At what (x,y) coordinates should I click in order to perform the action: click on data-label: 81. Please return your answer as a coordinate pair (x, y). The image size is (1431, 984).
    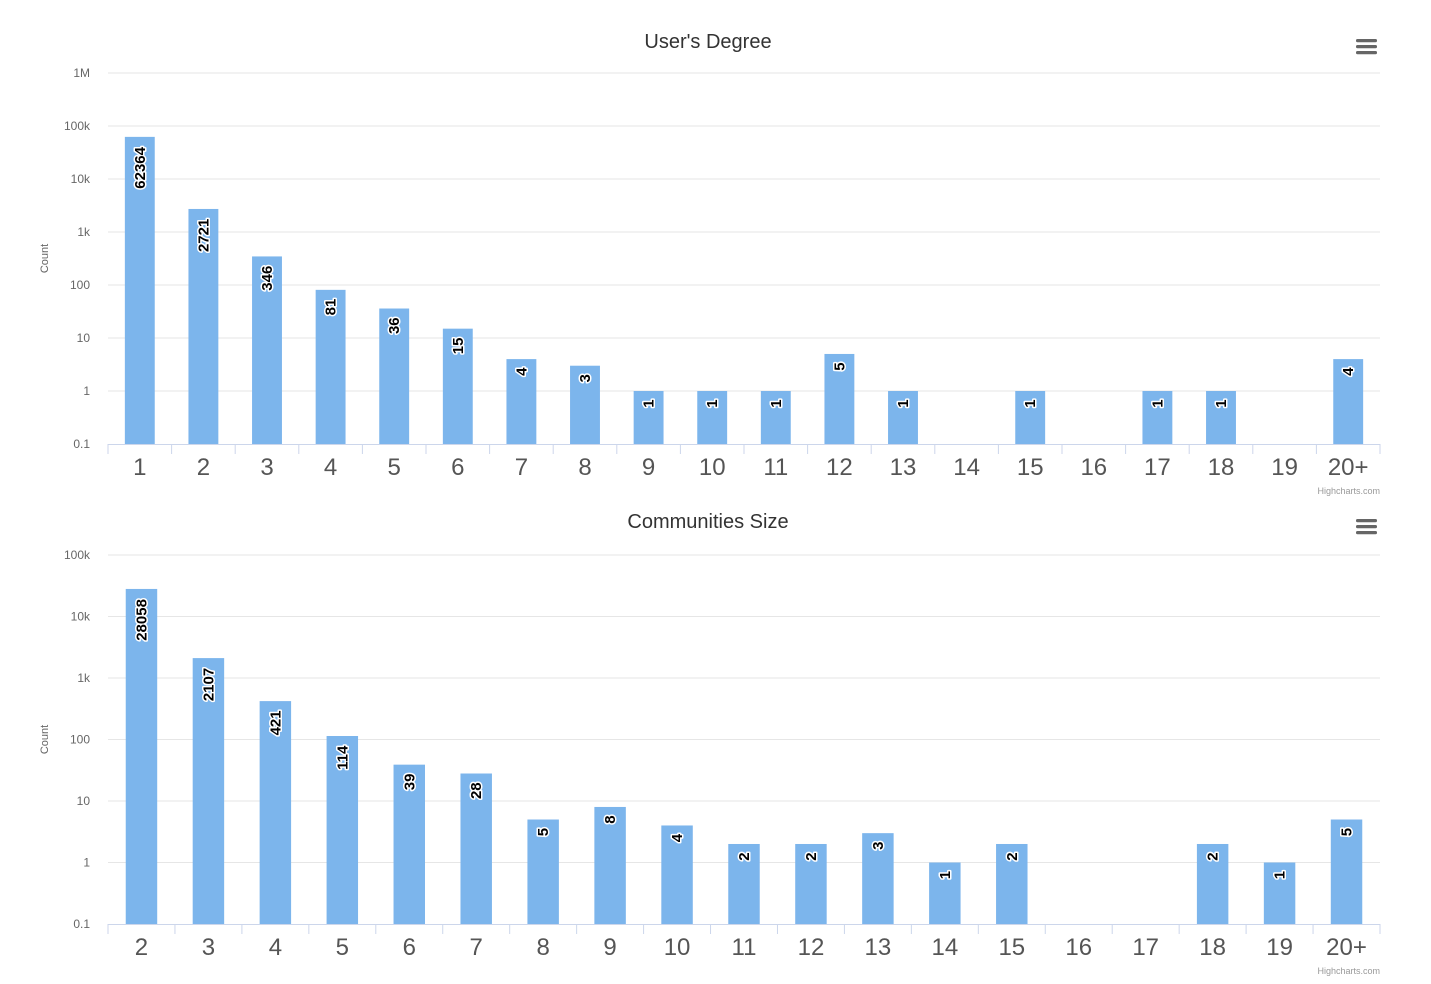
    Looking at the image, I should click on (331, 307).